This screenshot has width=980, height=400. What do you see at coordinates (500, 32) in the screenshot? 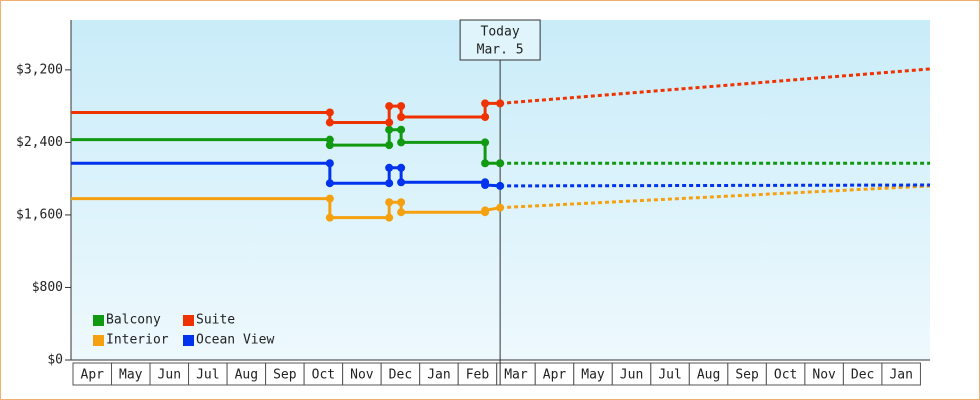
I see `today-label: Today` at bounding box center [500, 32].